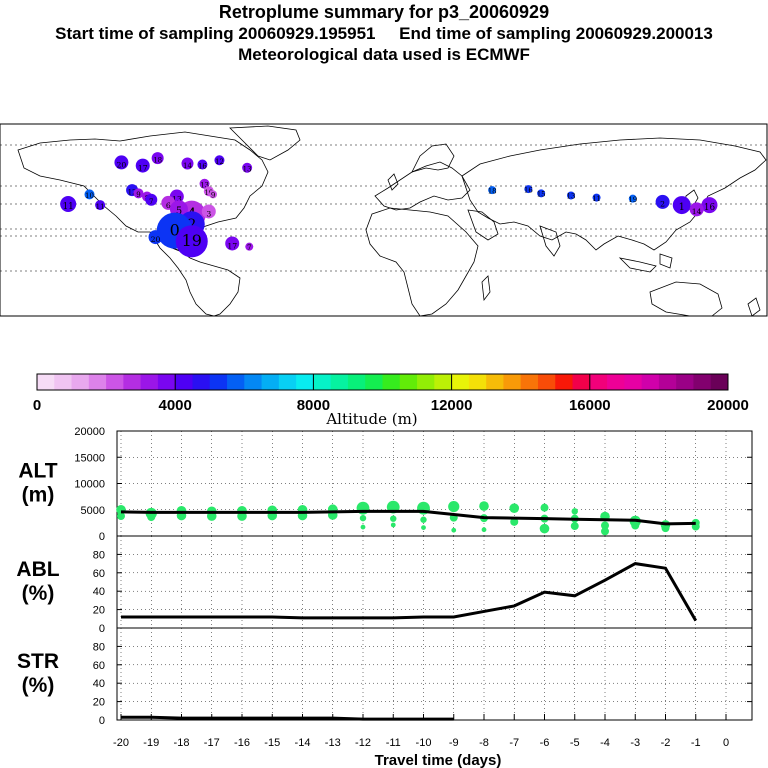 The width and height of the screenshot is (768, 768). Describe the element at coordinates (514, 743) in the screenshot. I see `x-tick-label: -7` at that location.